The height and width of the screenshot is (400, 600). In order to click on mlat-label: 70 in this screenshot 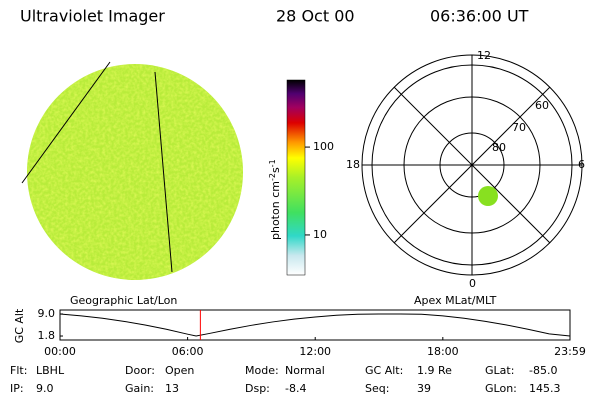, I will do `click(519, 127)`.